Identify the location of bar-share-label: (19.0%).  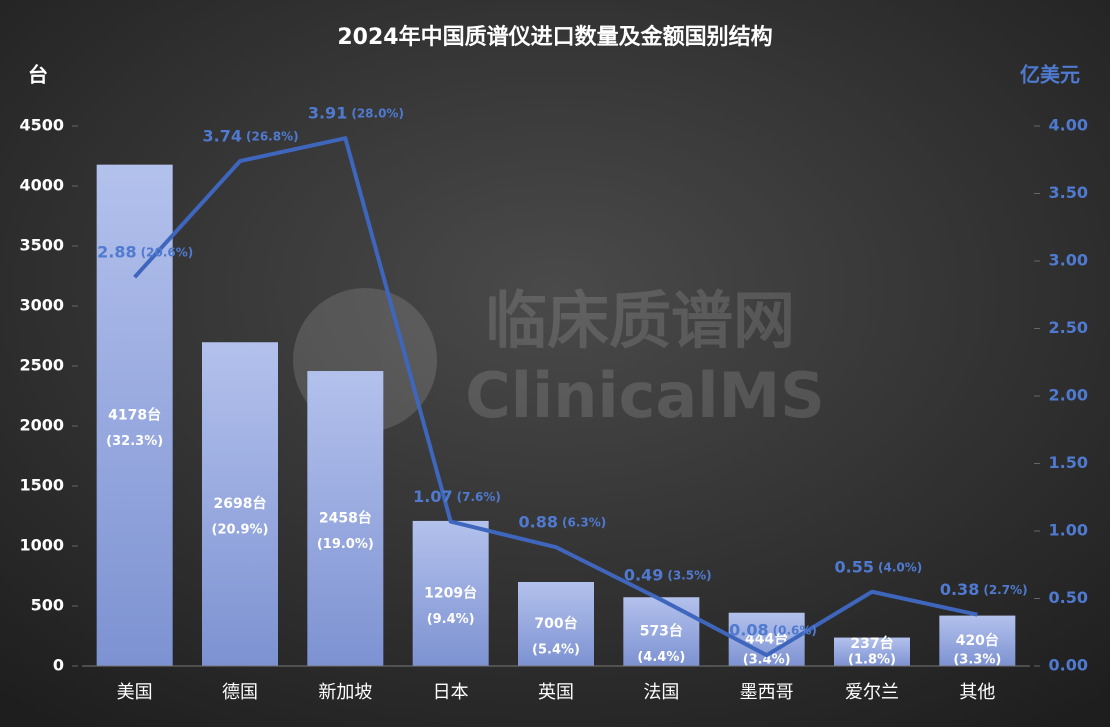
(345, 544).